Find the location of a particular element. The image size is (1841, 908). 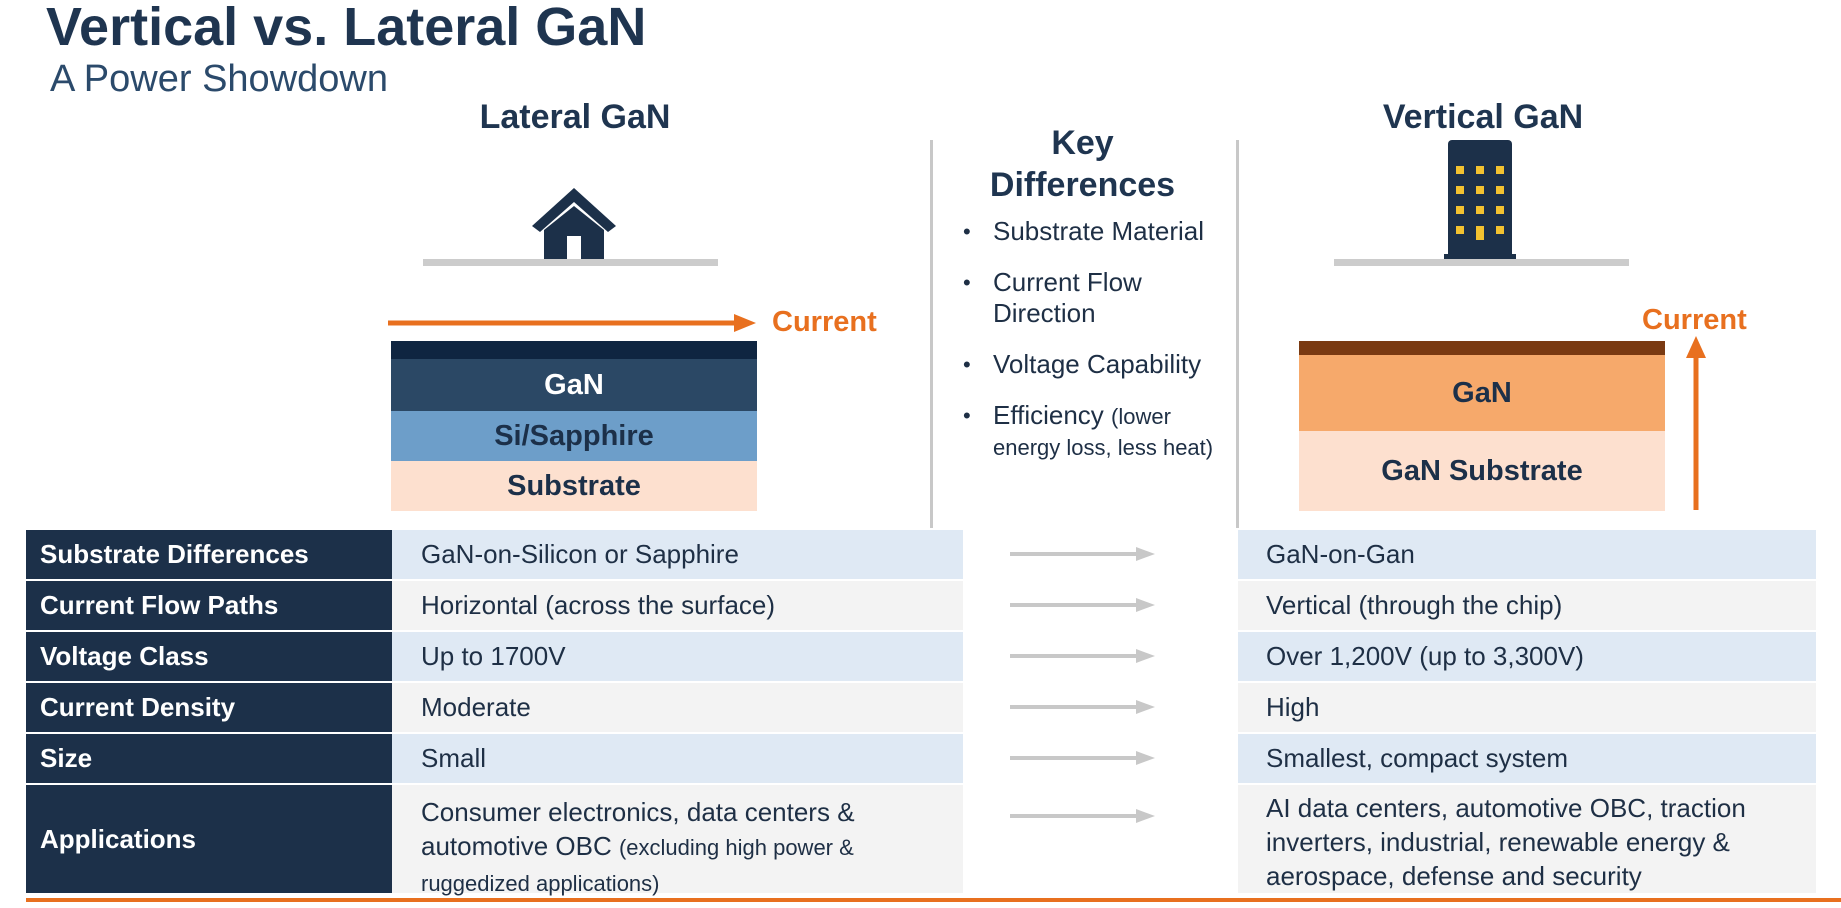

lateral-heading: Lateral GaN is located at coordinates (575, 117).